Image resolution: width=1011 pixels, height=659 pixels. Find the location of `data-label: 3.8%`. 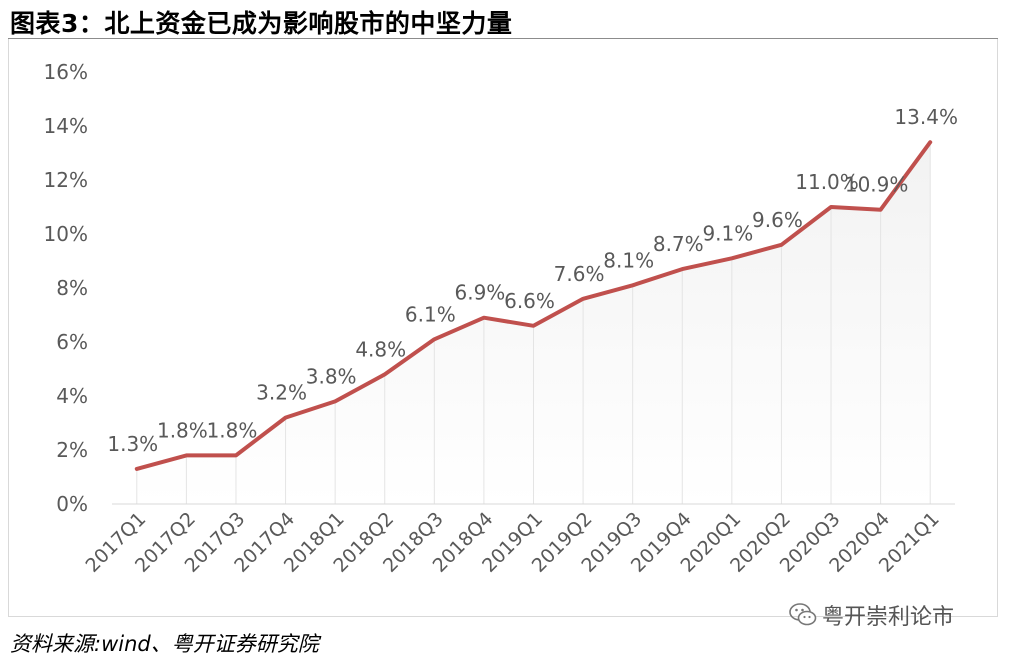

data-label: 3.8% is located at coordinates (331, 376).